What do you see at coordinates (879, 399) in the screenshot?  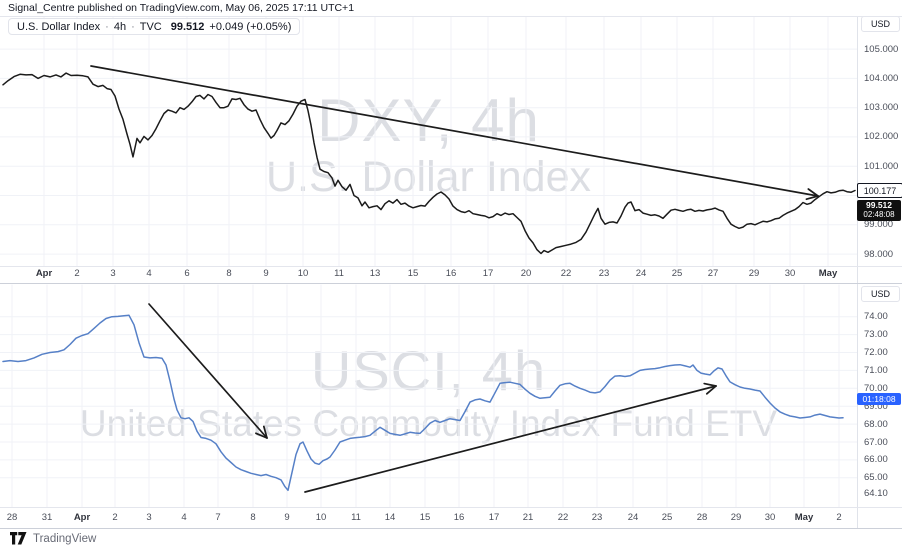 I see `bar-countdown-label: 01:18:08` at bounding box center [879, 399].